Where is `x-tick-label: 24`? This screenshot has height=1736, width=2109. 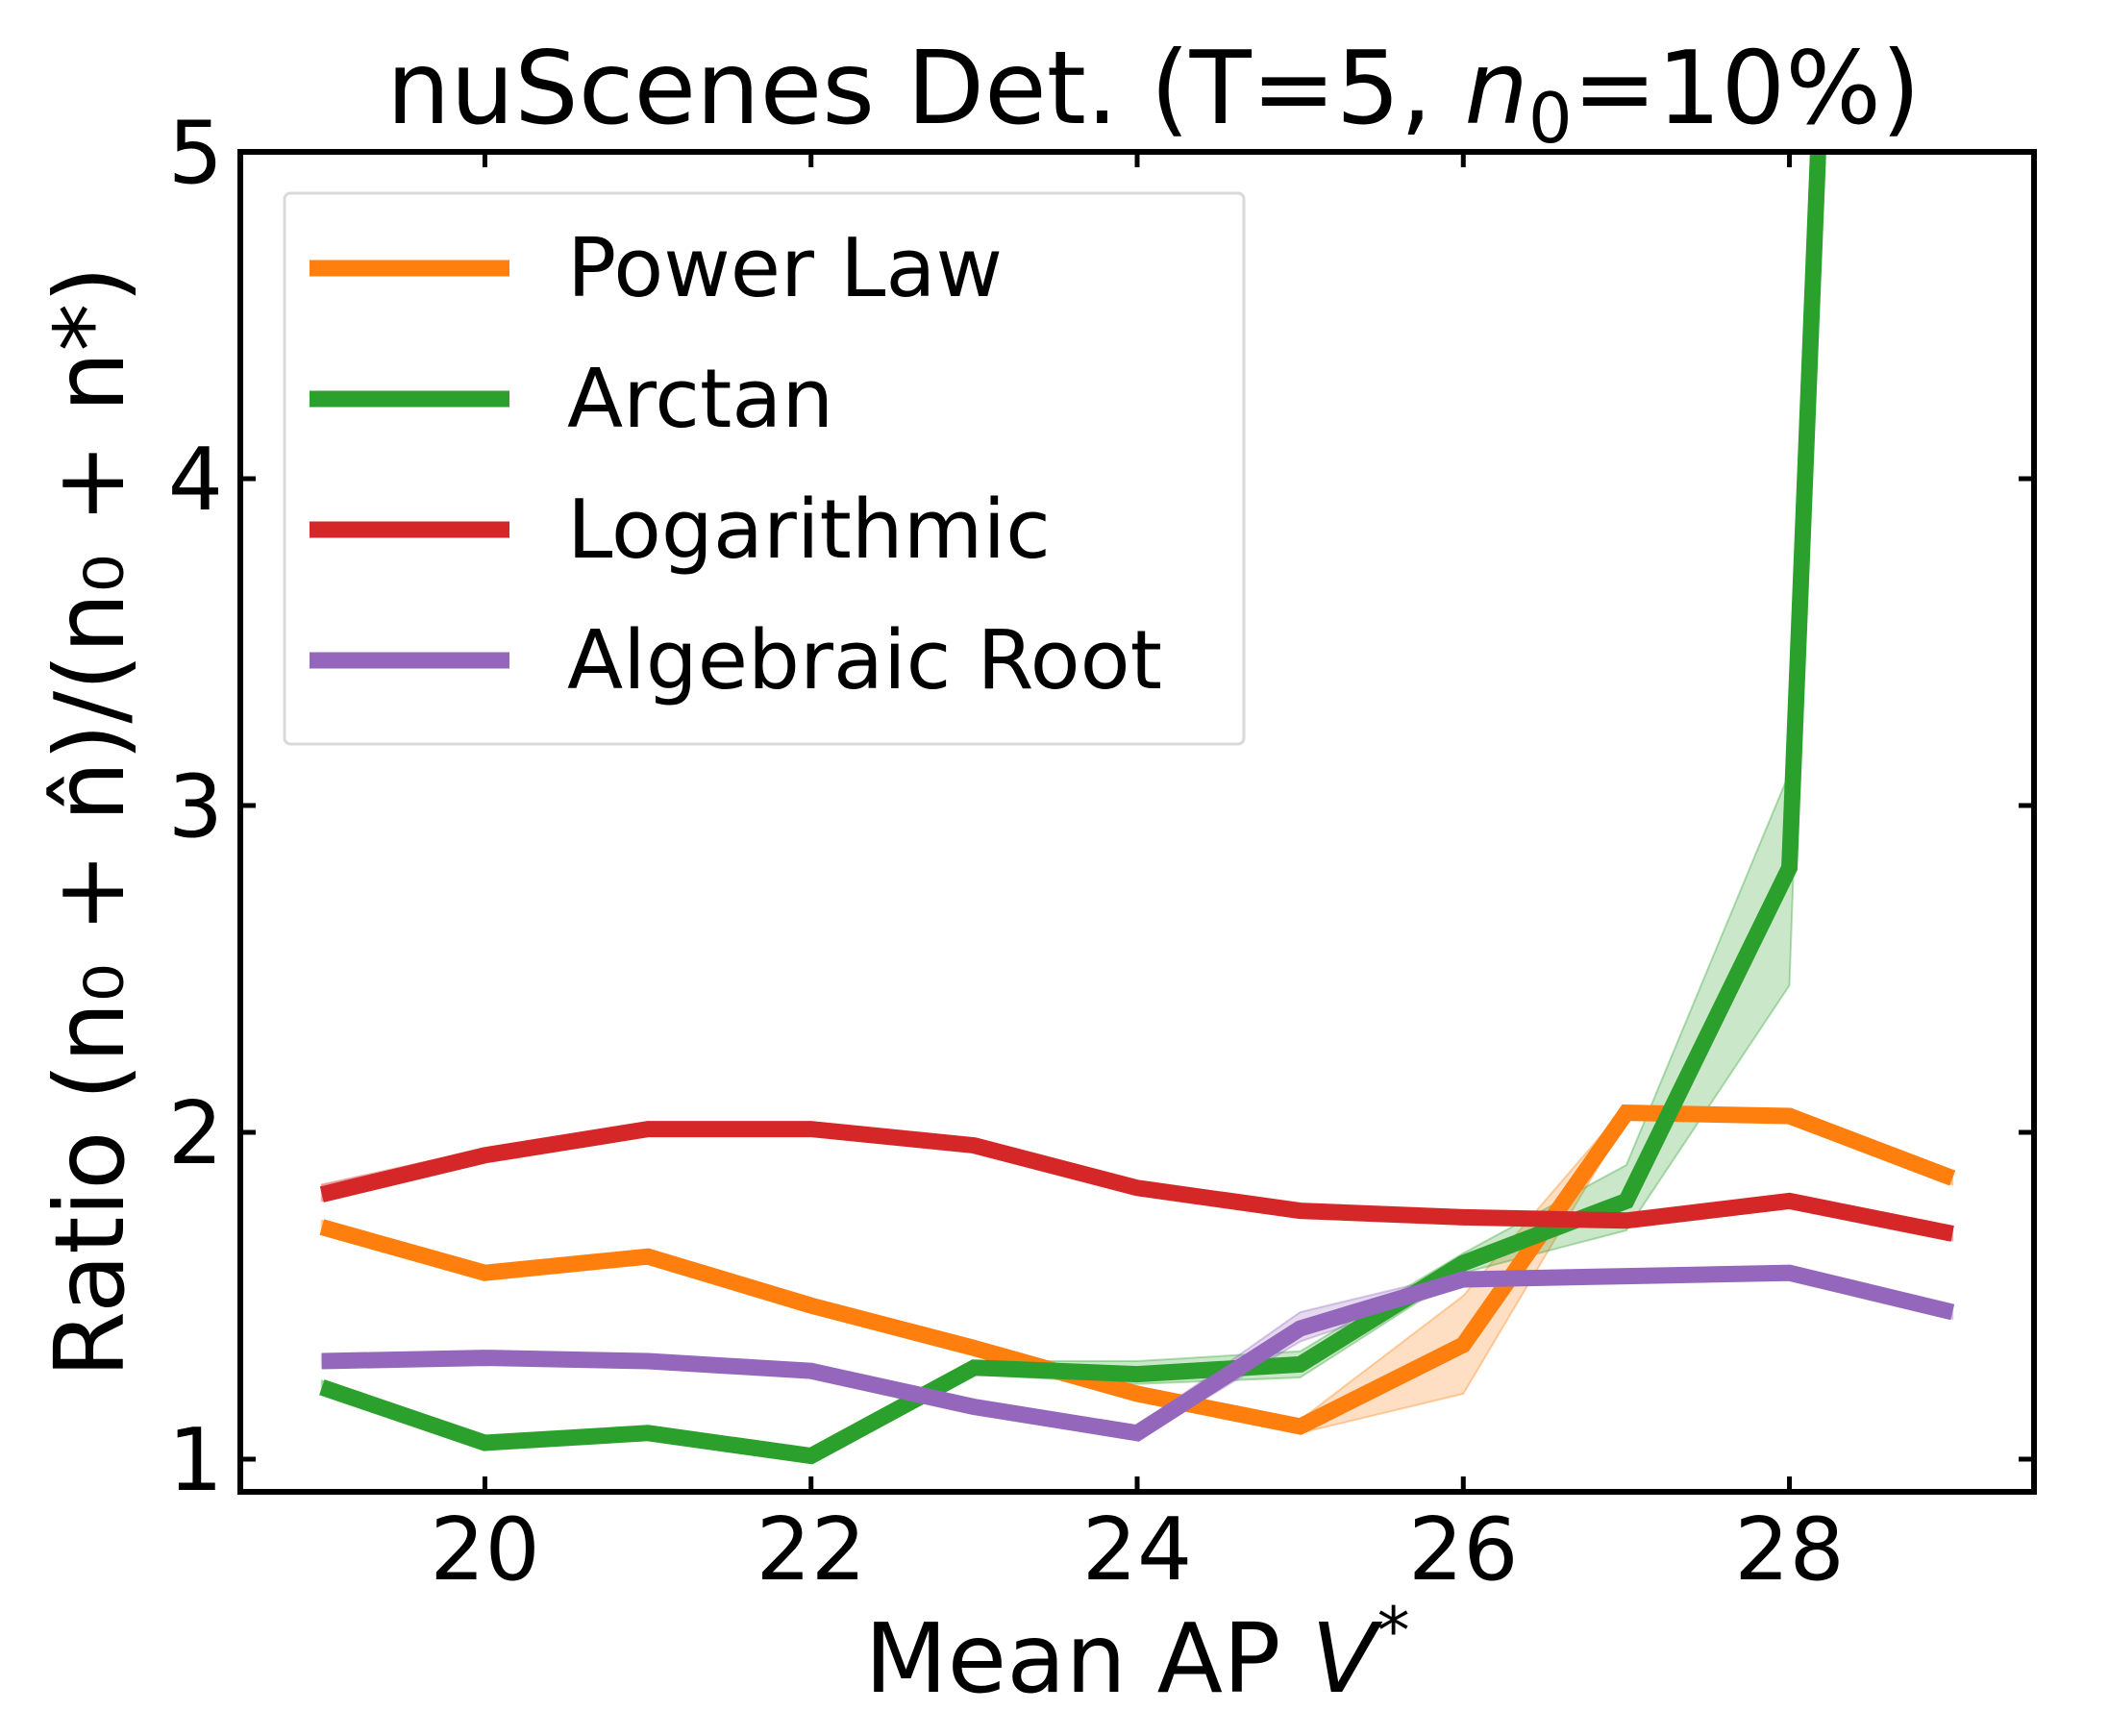
x-tick-label: 24 is located at coordinates (1137, 1550).